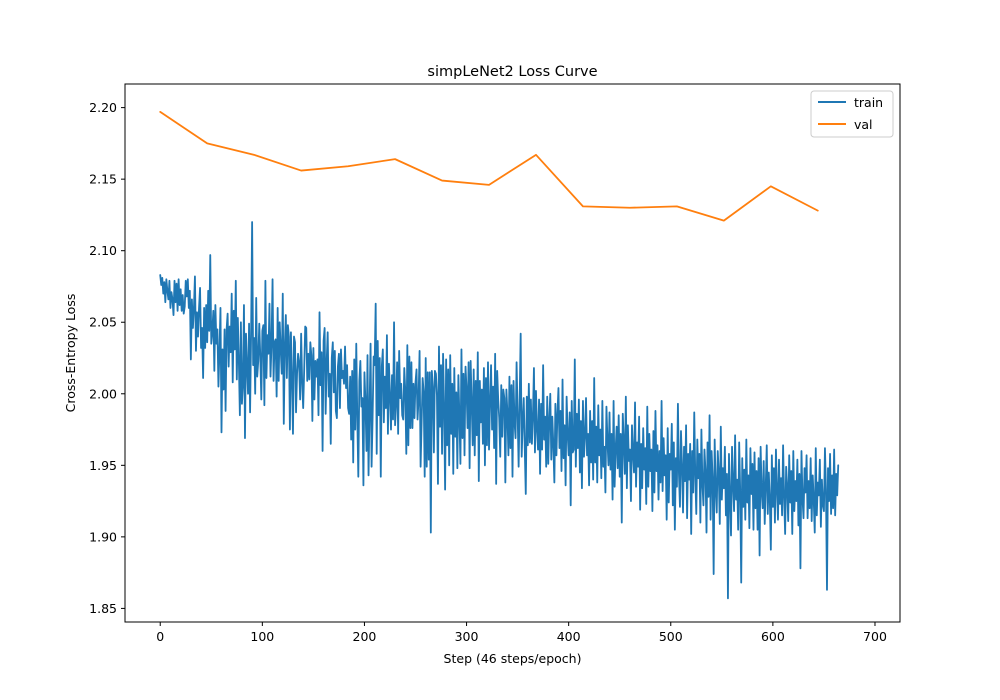  Describe the element at coordinates (103, 179) in the screenshot. I see `y-tick-label: 2.15` at that location.